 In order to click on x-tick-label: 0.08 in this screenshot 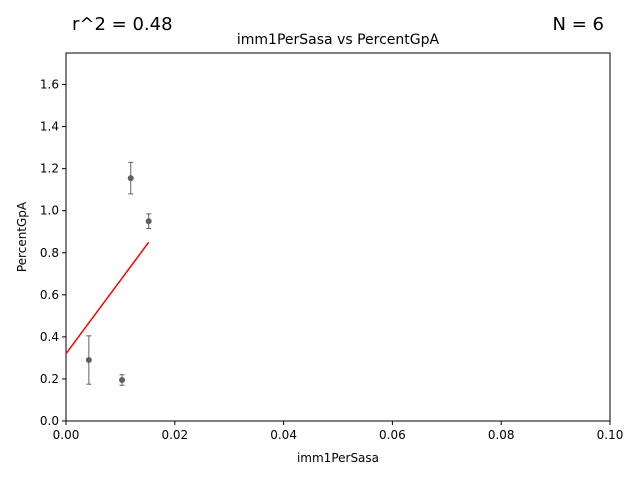, I will do `click(501, 435)`.